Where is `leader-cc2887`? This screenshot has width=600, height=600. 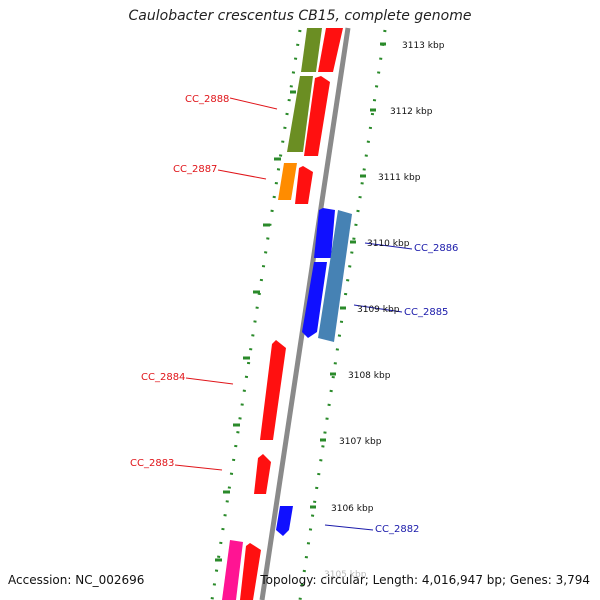 leader-cc2887 is located at coordinates (242, 174).